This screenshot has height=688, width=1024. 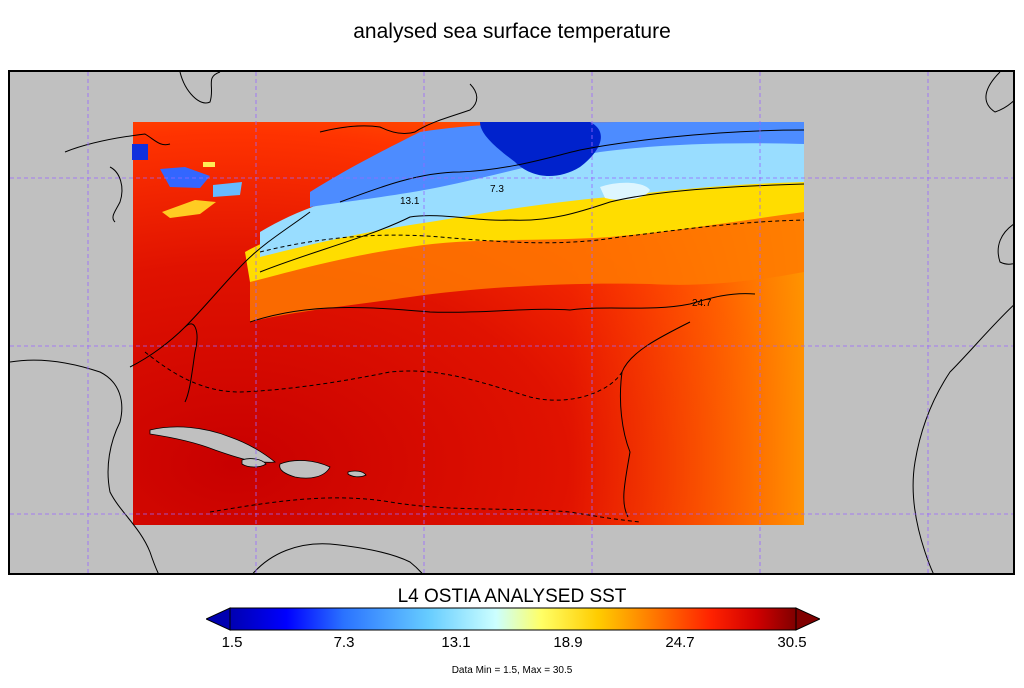 I want to click on island-cuba, so click(x=213, y=444).